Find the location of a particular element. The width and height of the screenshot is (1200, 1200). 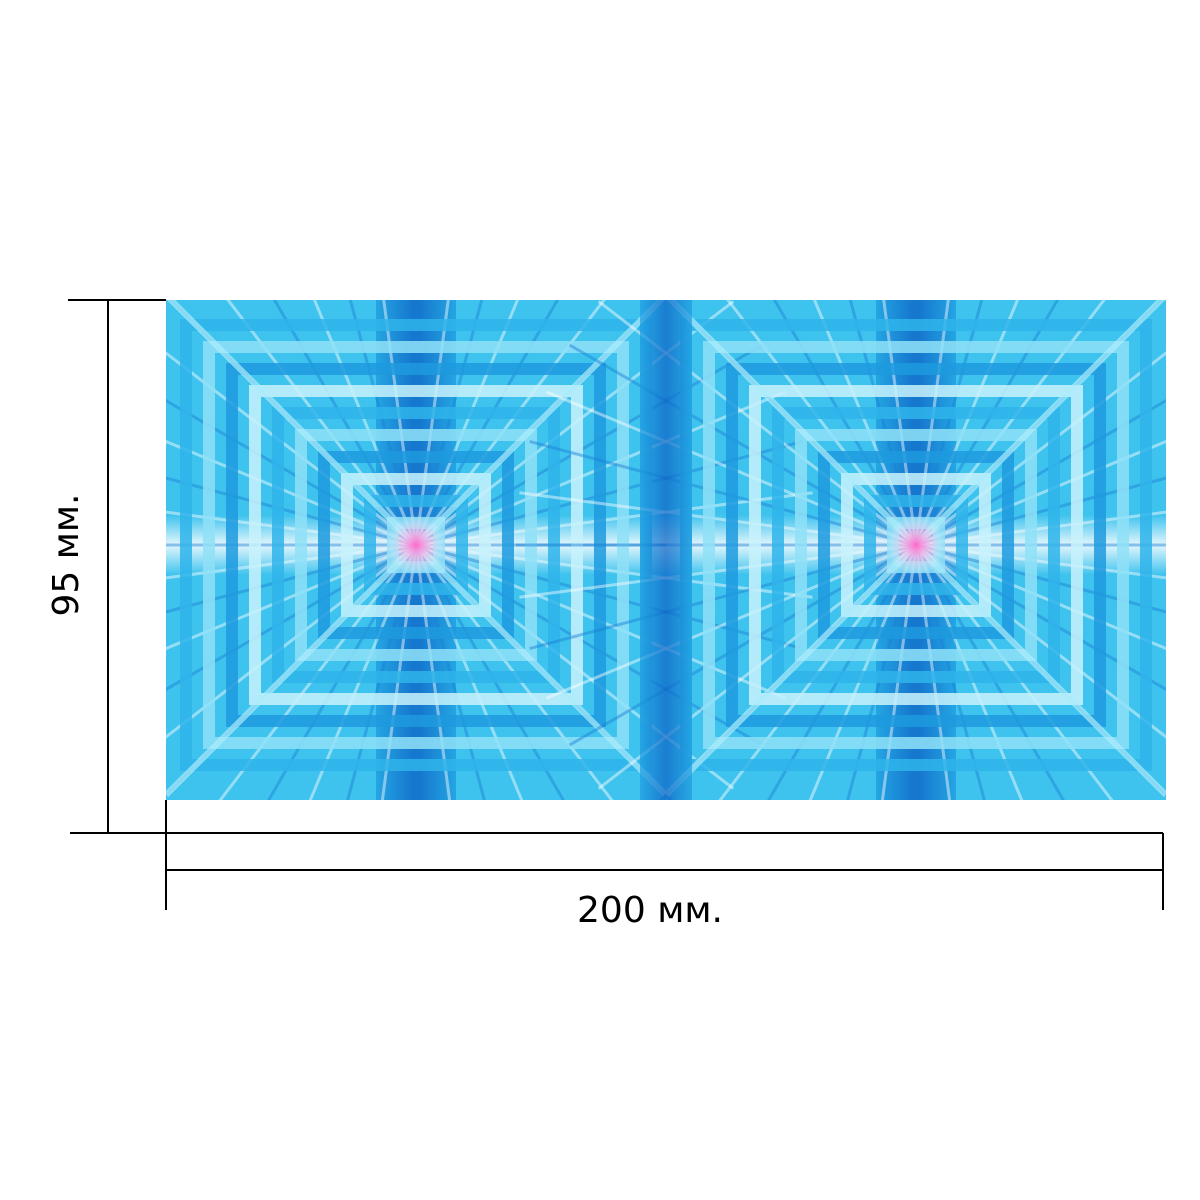

middle-band is located at coordinates (666, 550).